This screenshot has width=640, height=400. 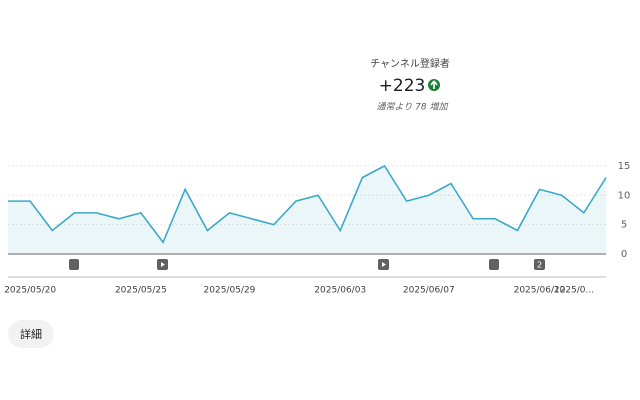 I want to click on metric-value: +223, so click(x=402, y=86).